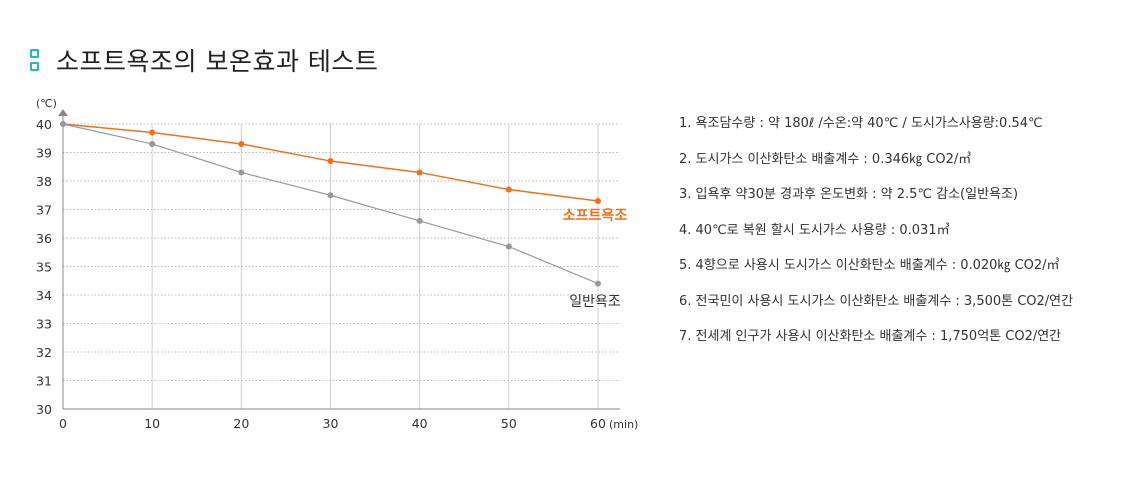 The image size is (1140, 479). What do you see at coordinates (63, 112) in the screenshot?
I see `y-axis-arrow-icon` at bounding box center [63, 112].